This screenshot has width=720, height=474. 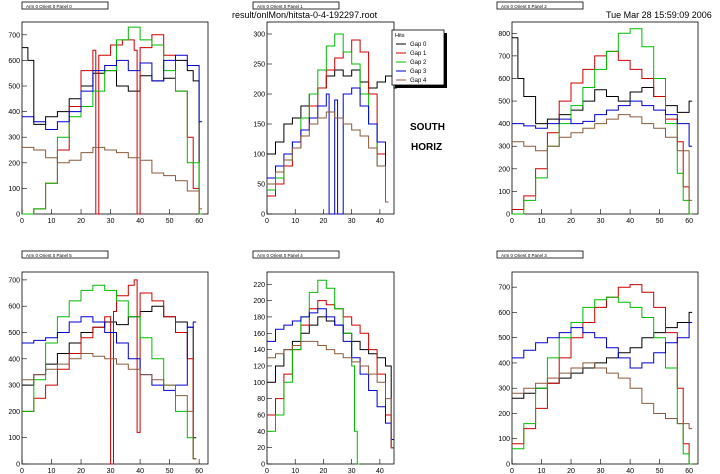 I want to click on legend-entry: Gap 0, so click(x=418, y=45).